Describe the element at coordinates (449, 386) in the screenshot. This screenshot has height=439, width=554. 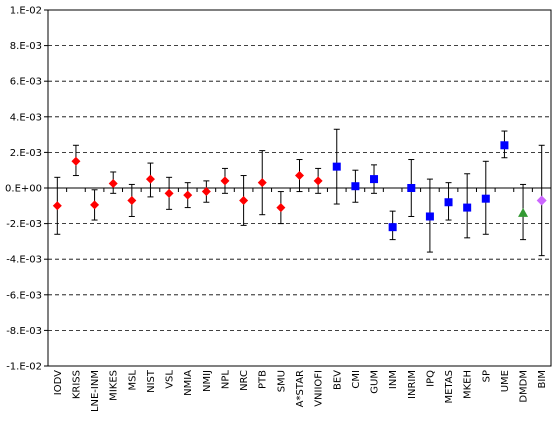
I see `x-tick-label: METAS` at that location.